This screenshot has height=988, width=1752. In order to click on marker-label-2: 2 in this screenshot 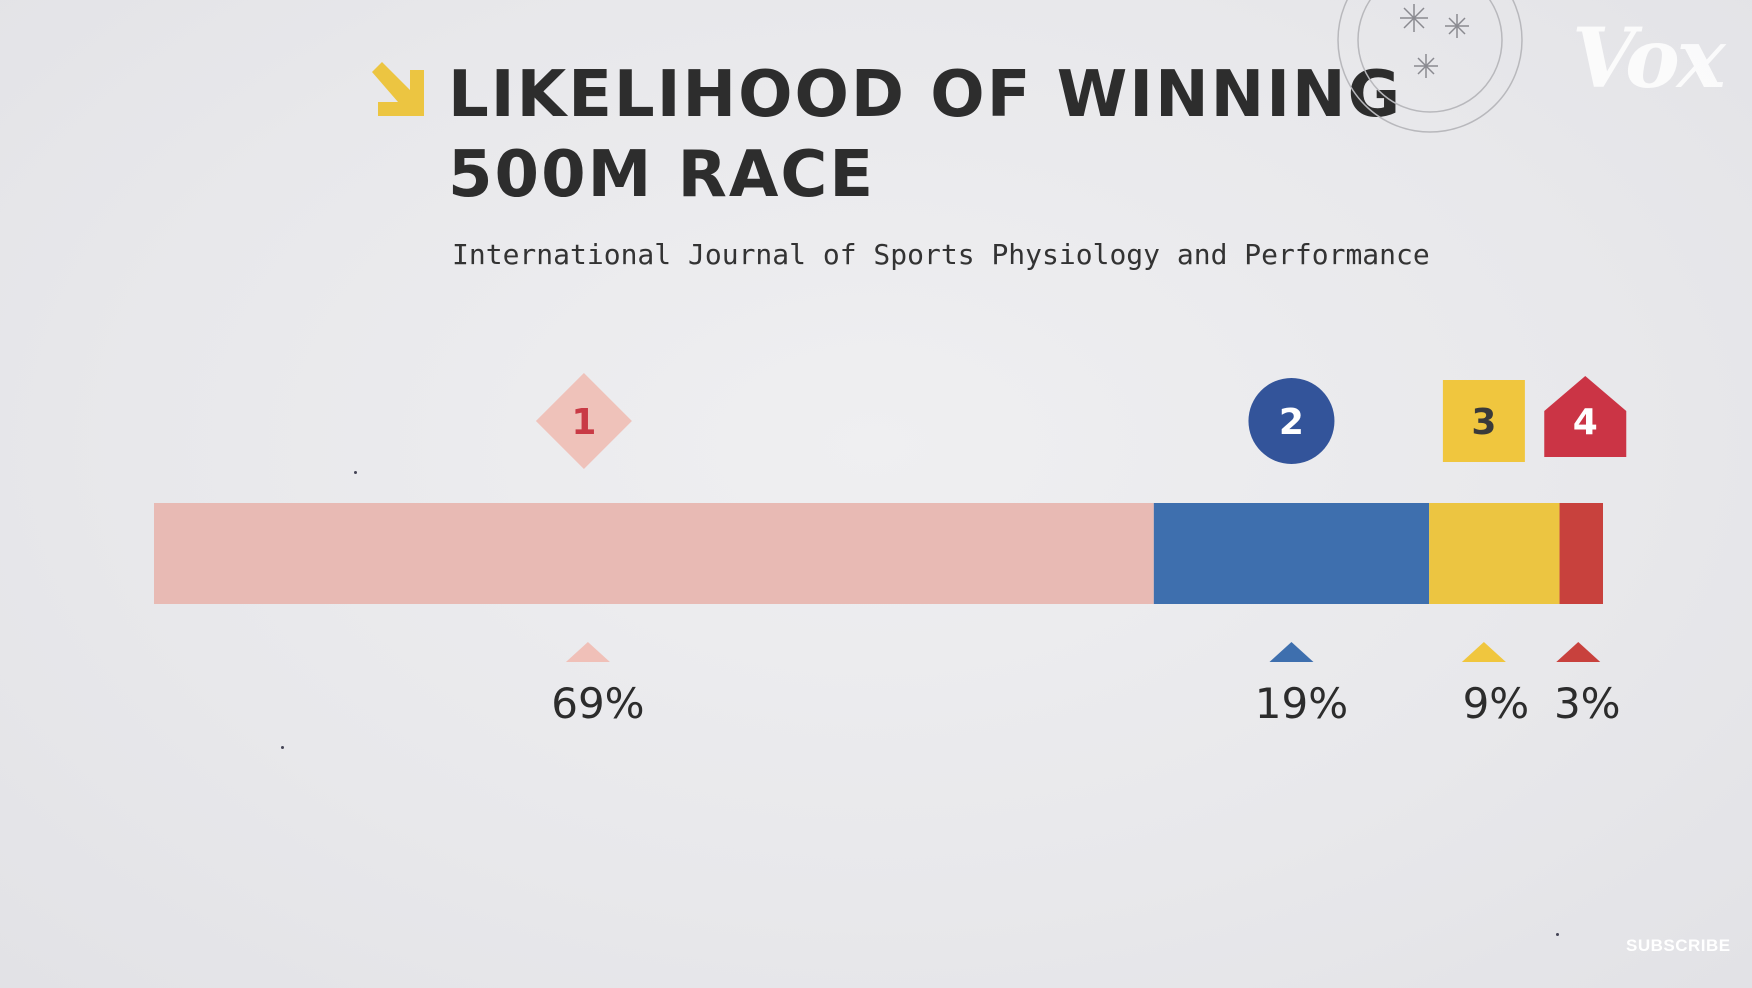, I will do `click(1291, 422)`.